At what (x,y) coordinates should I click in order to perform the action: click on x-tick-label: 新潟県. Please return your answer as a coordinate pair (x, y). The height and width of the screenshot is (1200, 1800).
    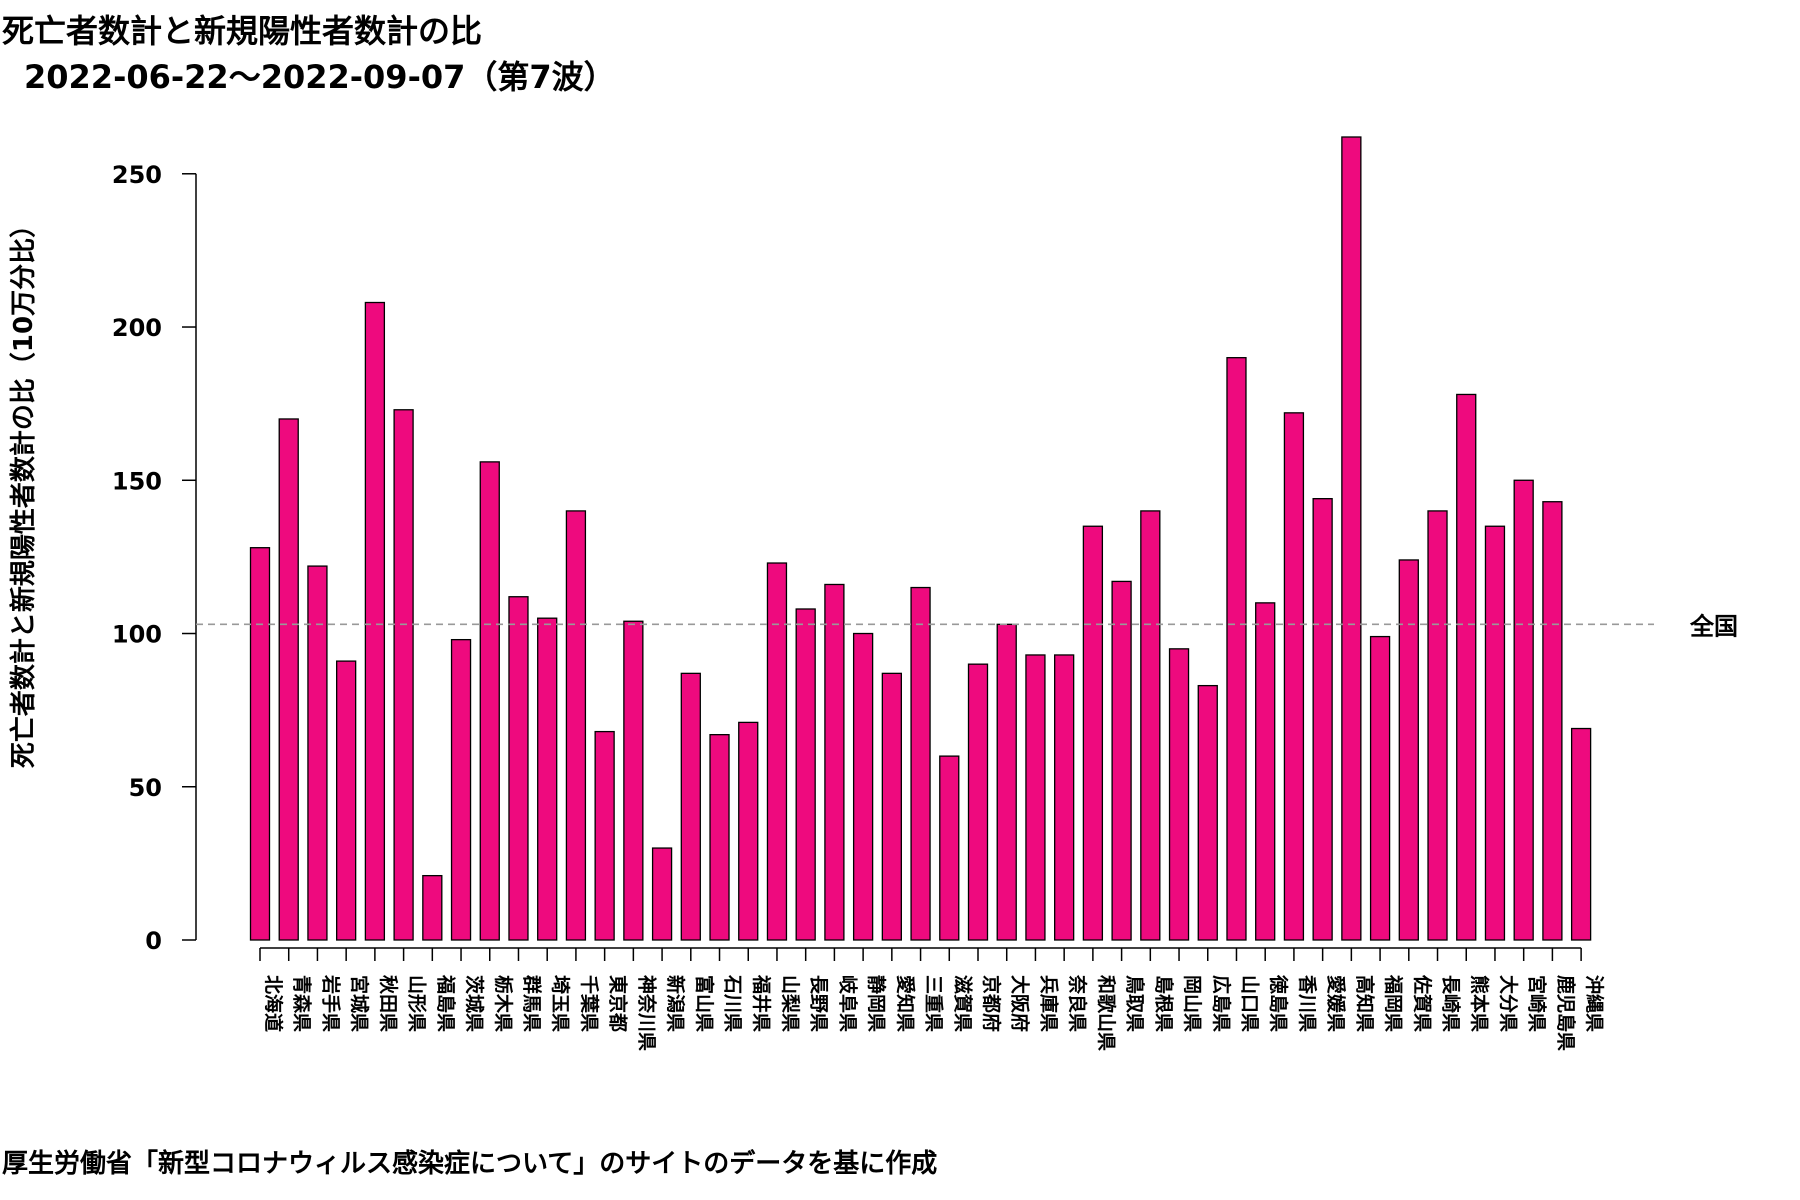
    Looking at the image, I should click on (675, 1003).